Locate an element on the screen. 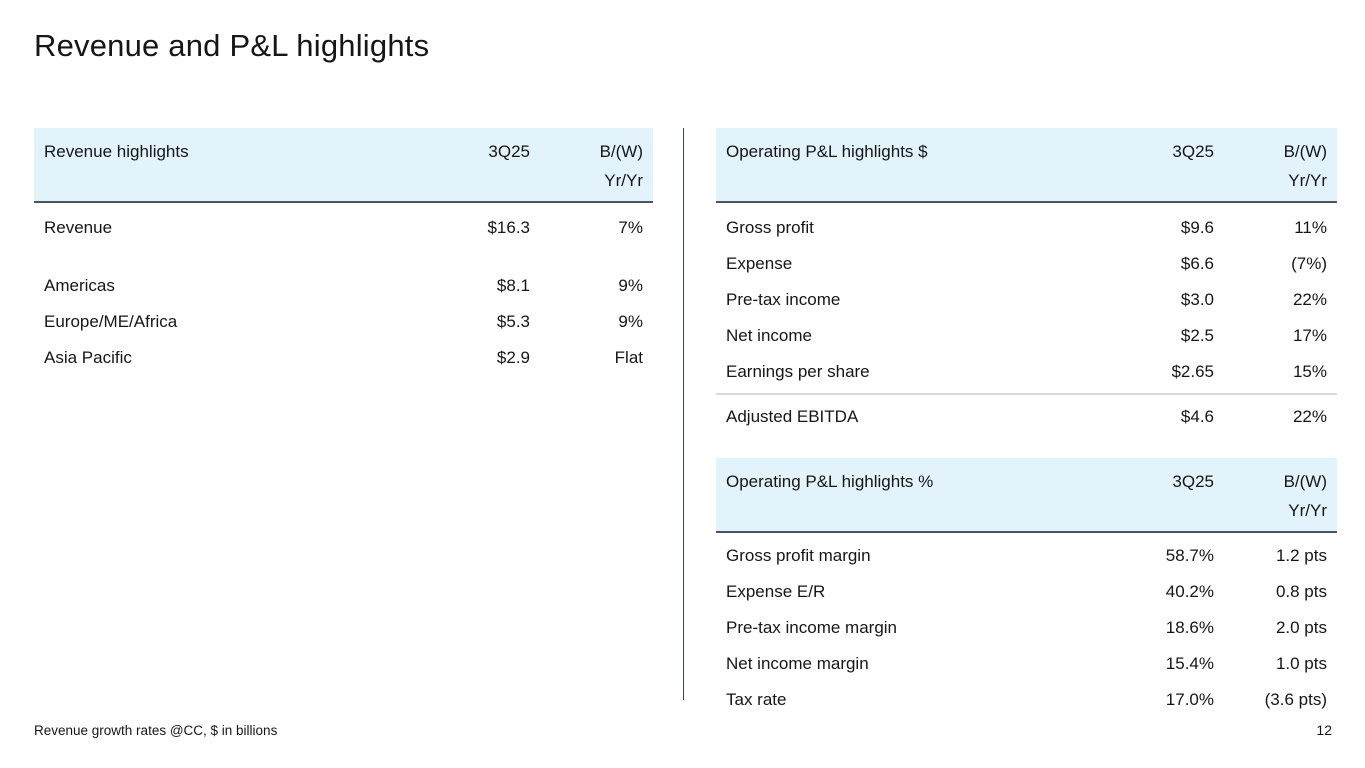  row-change: Flat is located at coordinates (628, 357).